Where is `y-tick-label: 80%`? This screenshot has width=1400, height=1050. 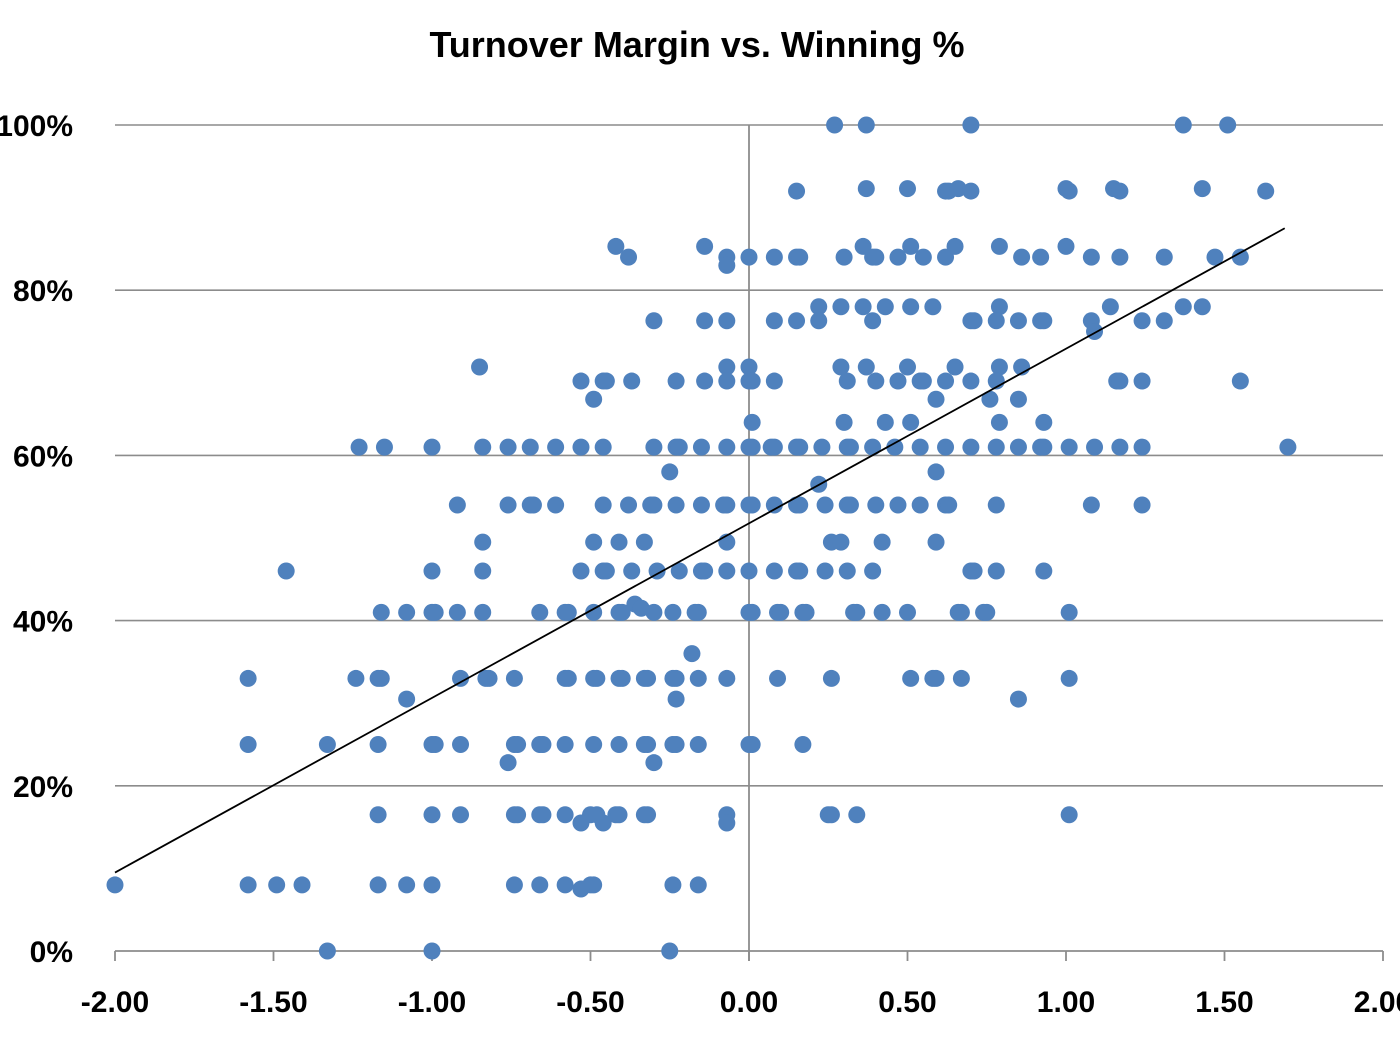
y-tick-label: 80% is located at coordinates (43, 291).